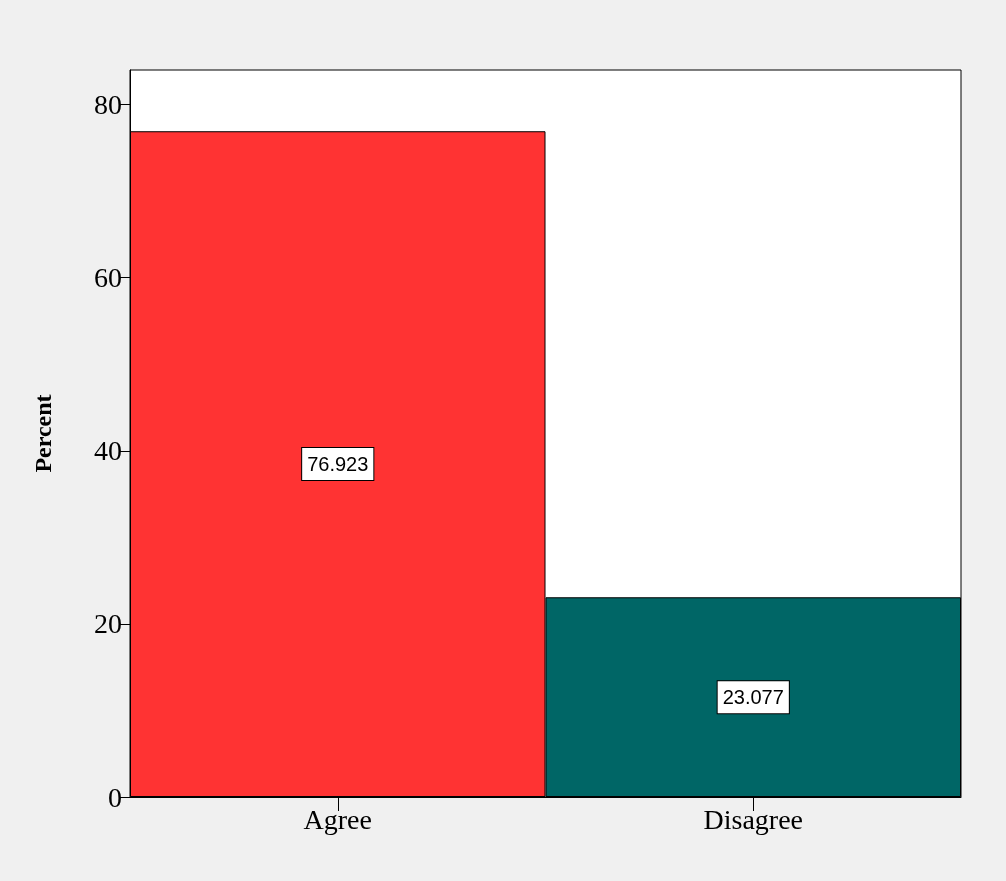 This screenshot has width=1006, height=881. I want to click on y-axis-title: Percent, so click(43, 433).